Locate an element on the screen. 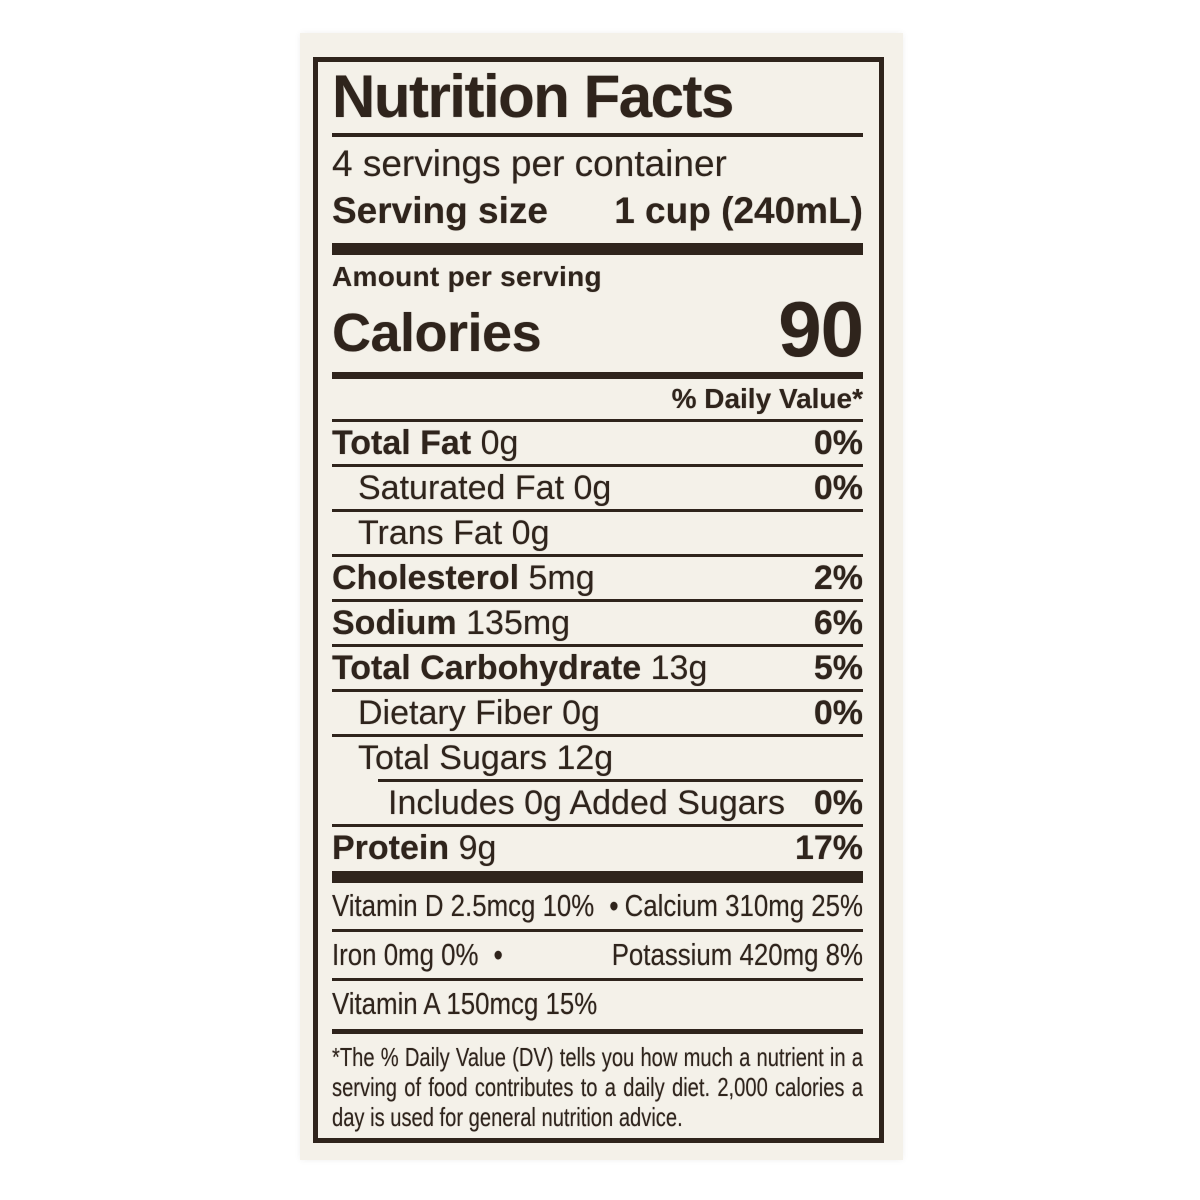 The width and height of the screenshot is (1200, 1200). nutrient-row: Cholesterol 5mg 2% is located at coordinates (597, 576).